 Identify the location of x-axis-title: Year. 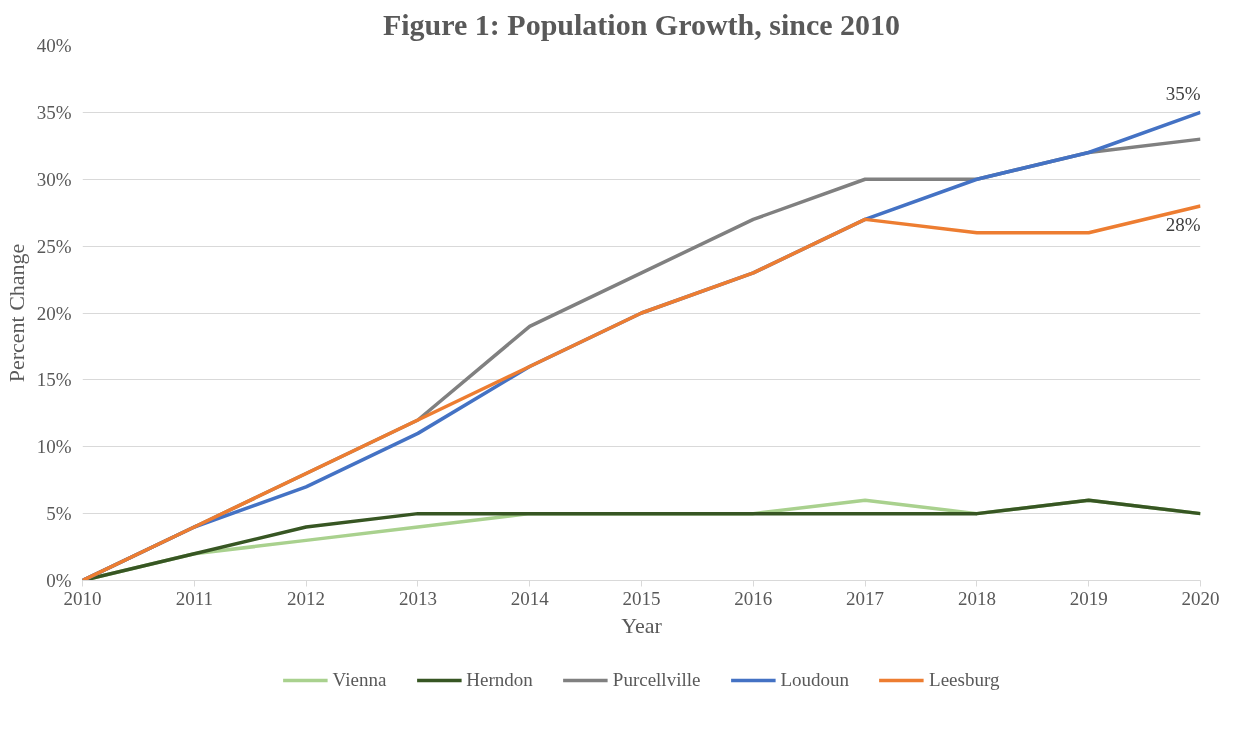
(642, 625).